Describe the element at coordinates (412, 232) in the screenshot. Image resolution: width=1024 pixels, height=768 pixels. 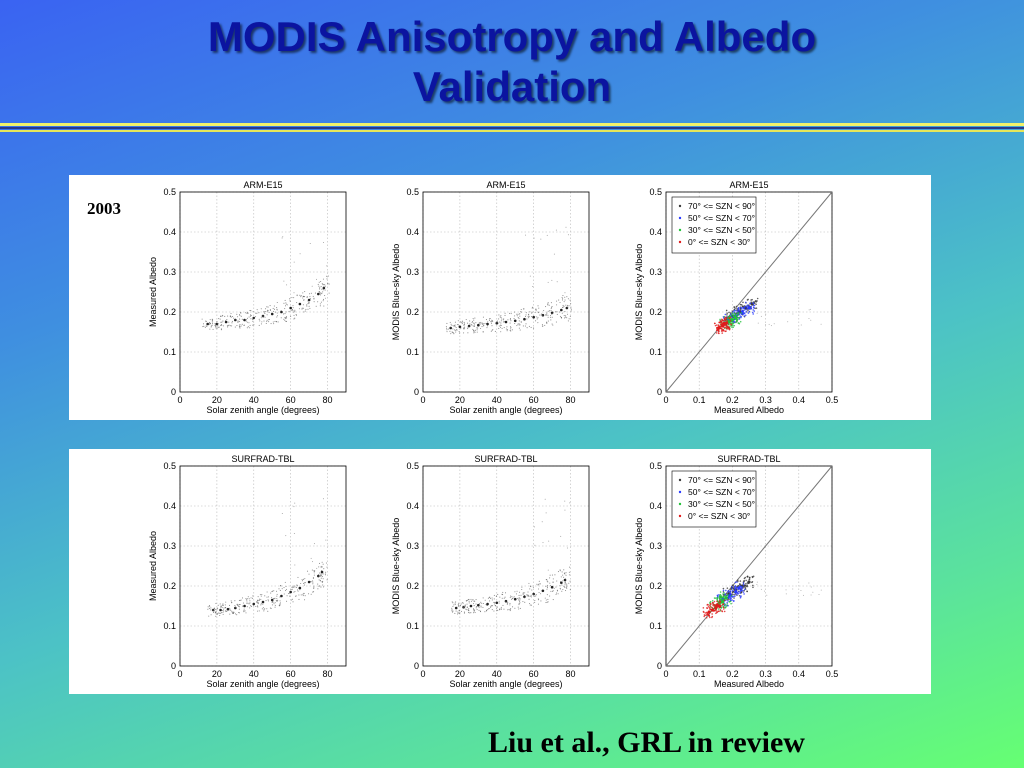
I see `y-tick-label: 0.4` at that location.